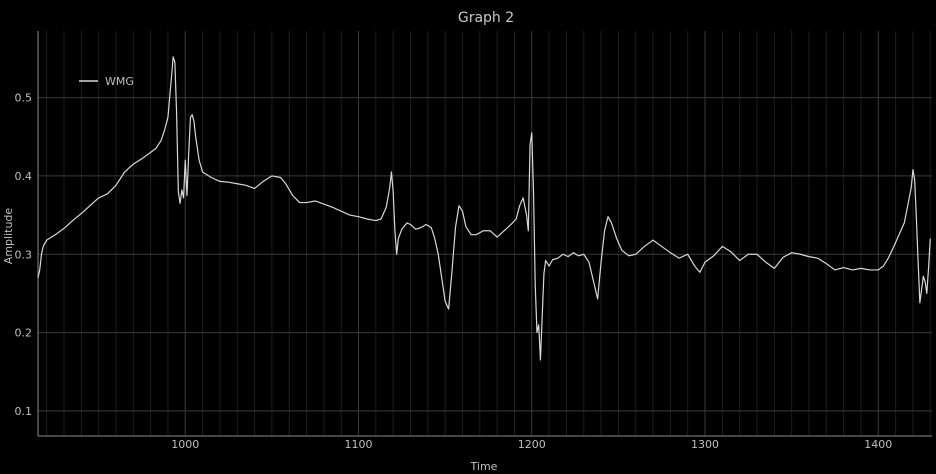  Describe the element at coordinates (24, 254) in the screenshot. I see `y-tick-label: 0.3` at that location.